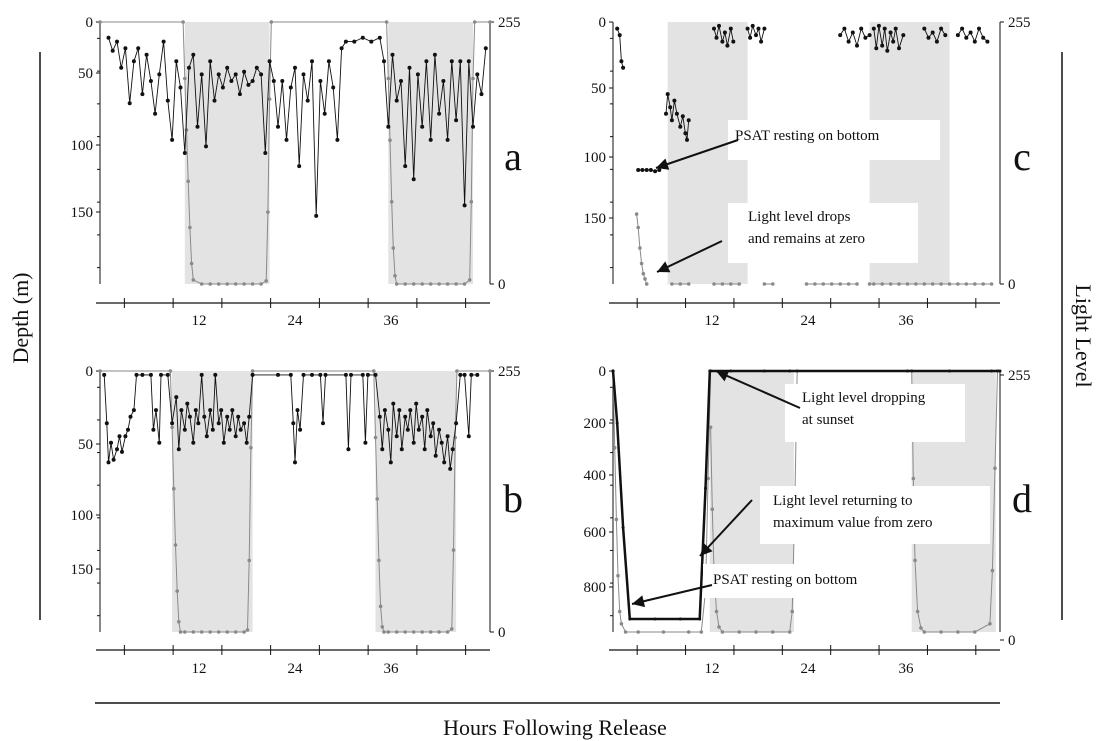 The image size is (1097, 741). Describe the element at coordinates (1022, 156) in the screenshot. I see `panel-letter: c` at that location.